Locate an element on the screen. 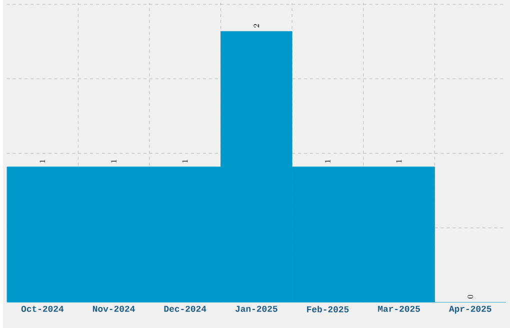 Image resolution: width=510 pixels, height=328 pixels. x-tick-label: Oct-2024 is located at coordinates (42, 309).